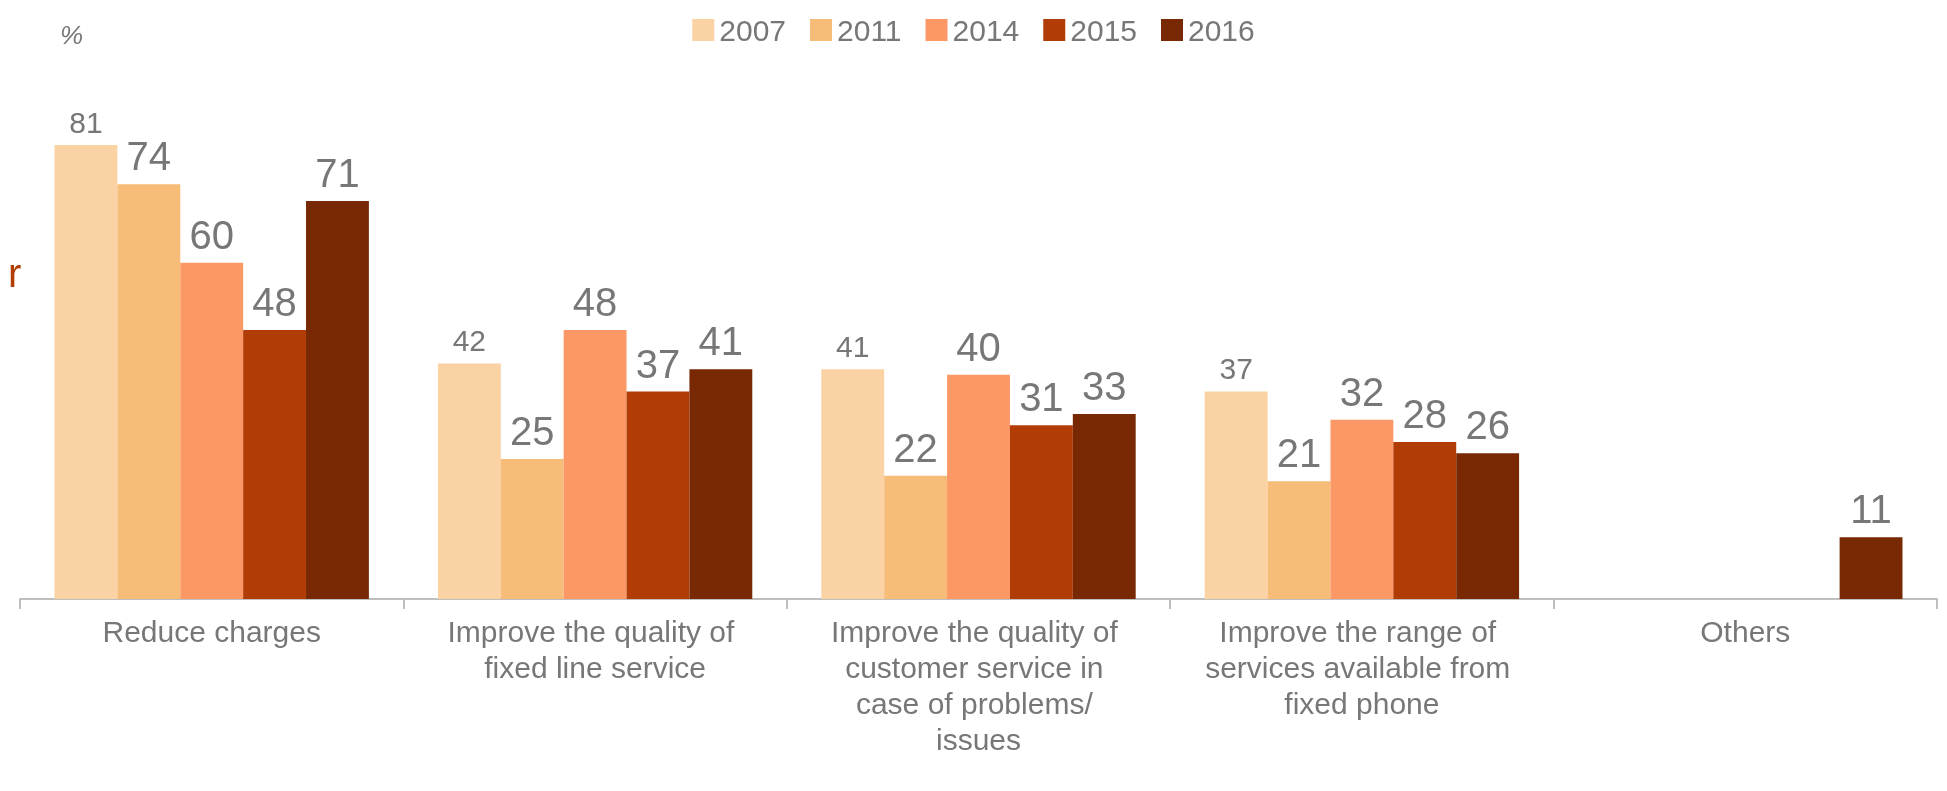 Image resolution: width=1947 pixels, height=791 pixels. What do you see at coordinates (86, 122) in the screenshot?
I see `data-label: 81` at bounding box center [86, 122].